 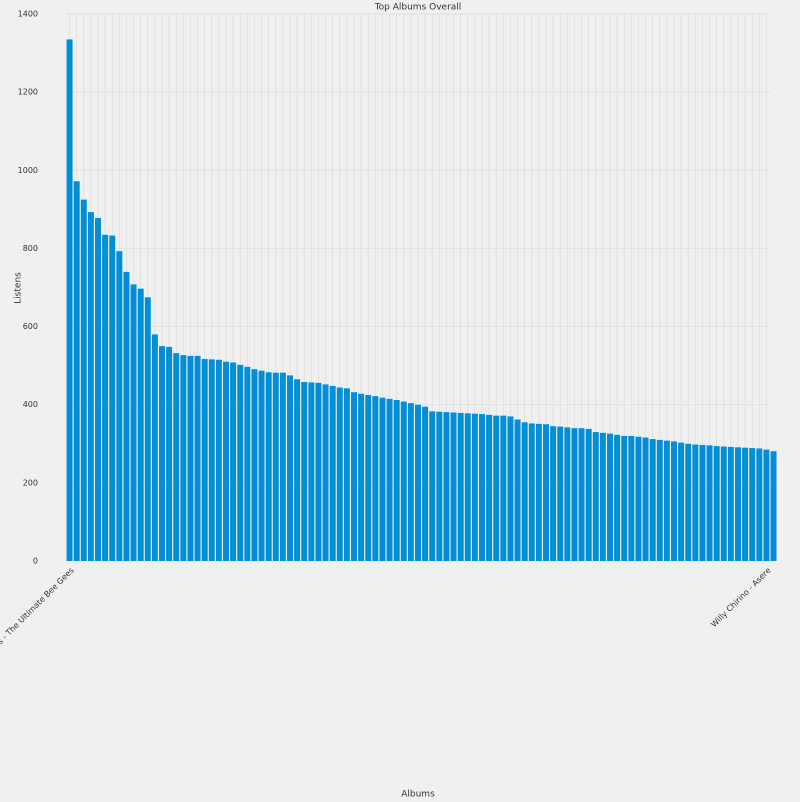 What do you see at coordinates (35, 561) in the screenshot?
I see `y-tick-label: 0` at bounding box center [35, 561].